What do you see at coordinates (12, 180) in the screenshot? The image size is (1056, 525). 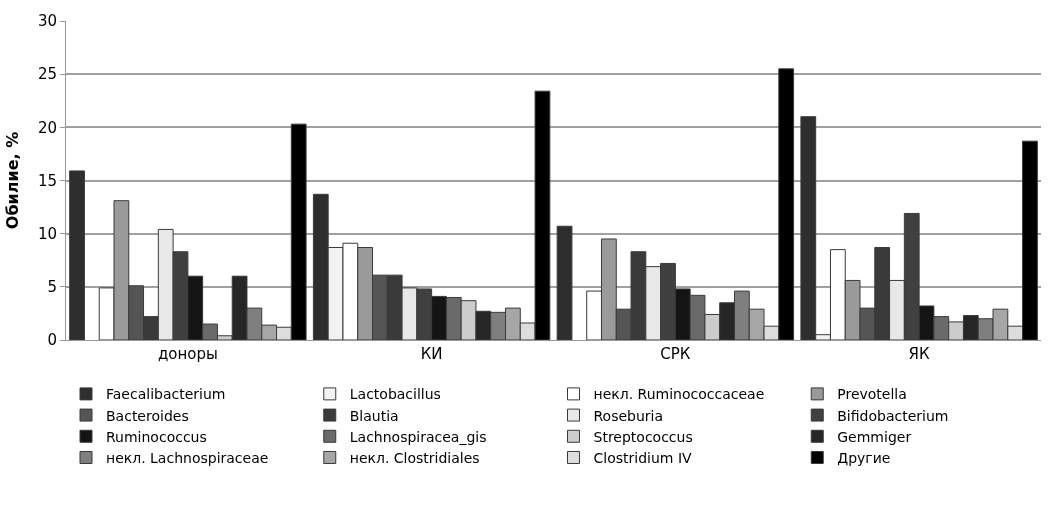 I see `y-axis-title: Обилие, %` at bounding box center [12, 180].